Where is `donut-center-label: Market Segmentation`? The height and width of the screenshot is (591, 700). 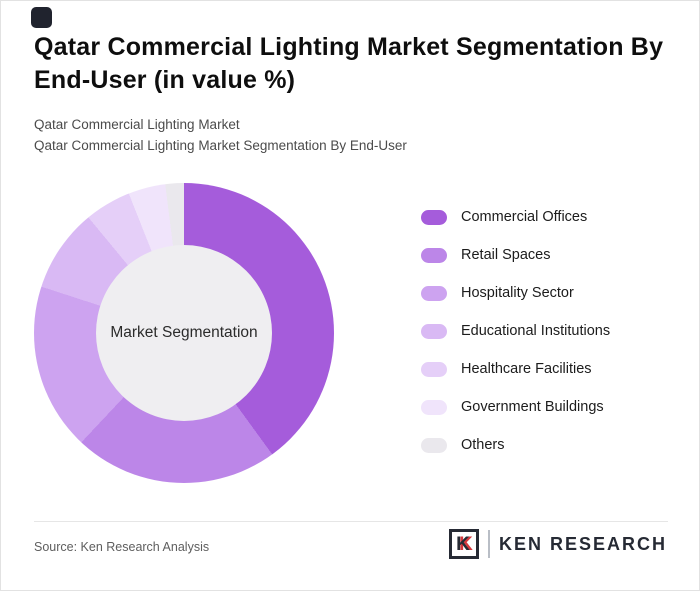
donut-center-label: Market Segmentation is located at coordinates (184, 332).